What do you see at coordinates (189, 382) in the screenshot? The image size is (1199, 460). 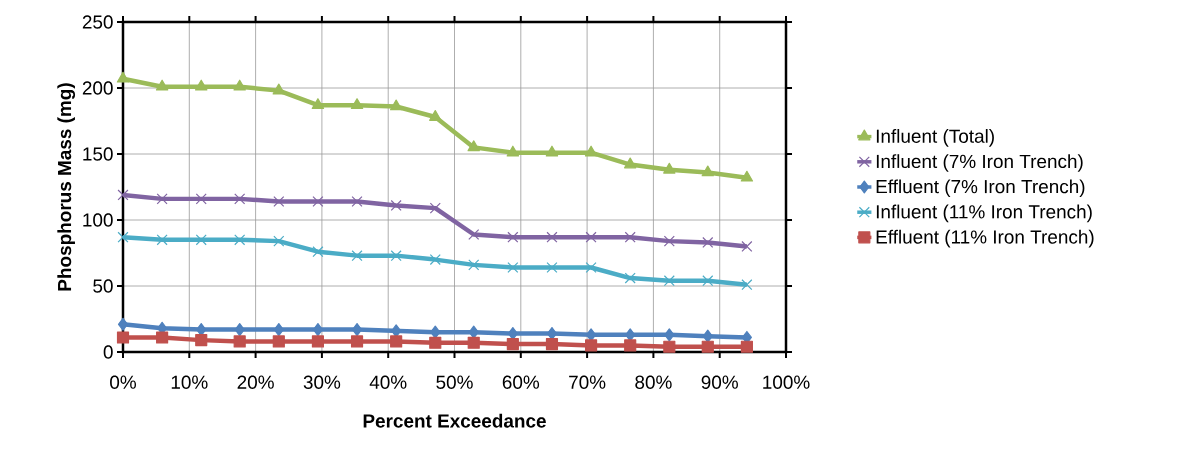 I see `x-tick-label: 10%` at bounding box center [189, 382].